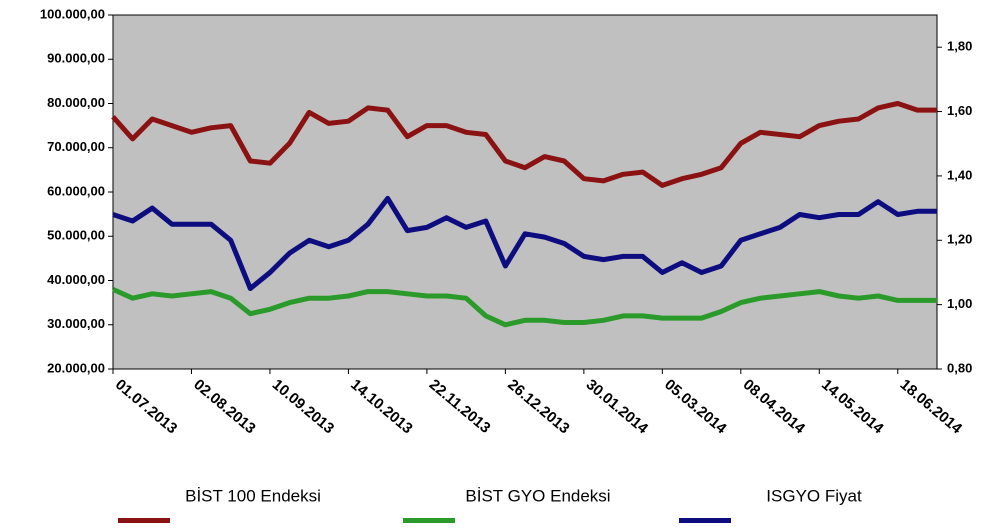  Describe the element at coordinates (76, 235) in the screenshot. I see `y-tick-label: 50.000,00` at that location.